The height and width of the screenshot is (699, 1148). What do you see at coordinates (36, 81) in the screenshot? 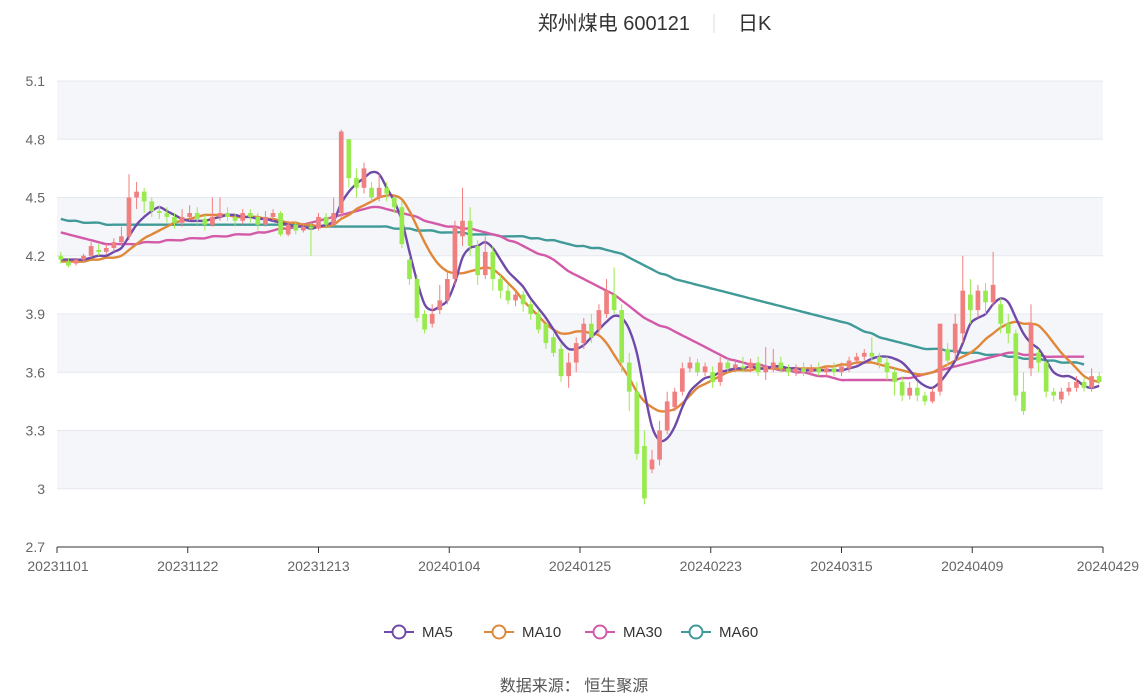
I see `y-tick-label: 5.1` at bounding box center [36, 81].